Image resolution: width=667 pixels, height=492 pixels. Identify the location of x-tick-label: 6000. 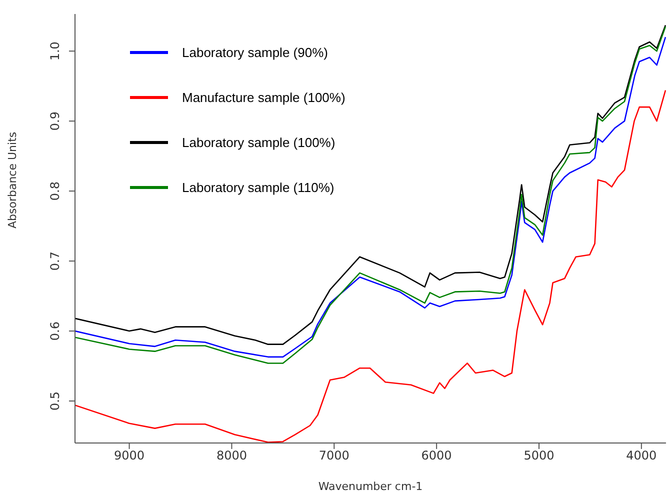
(436, 455).